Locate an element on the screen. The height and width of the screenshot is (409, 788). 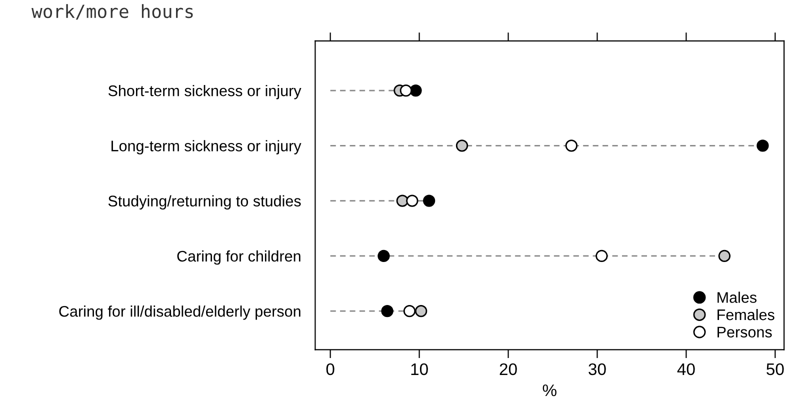
x-tick-label: 0 is located at coordinates (330, 369).